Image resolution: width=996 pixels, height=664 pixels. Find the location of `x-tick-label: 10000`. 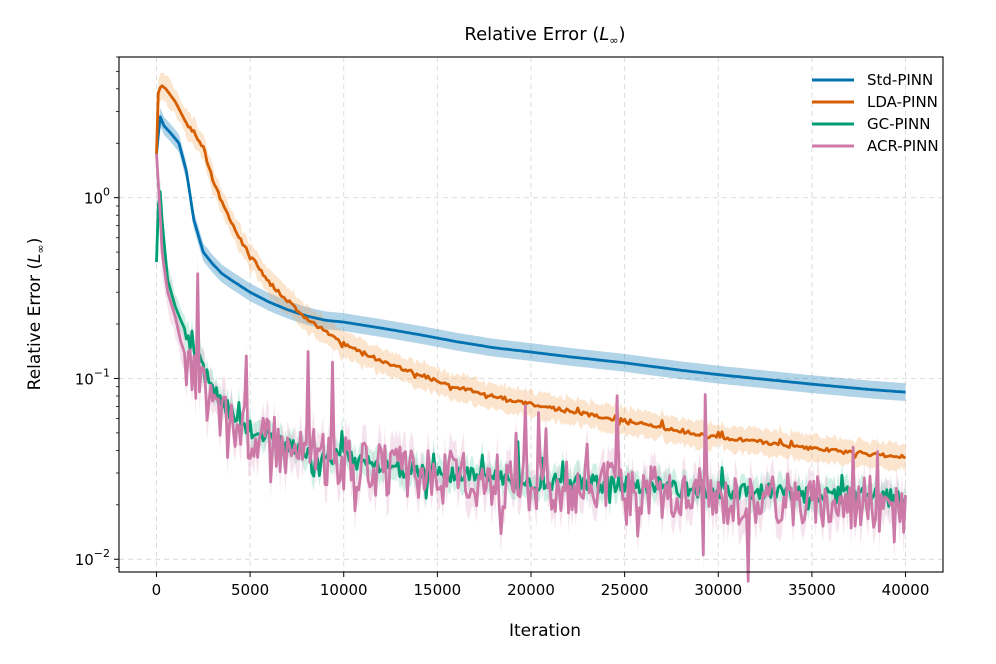

x-tick-label: 10000 is located at coordinates (344, 590).